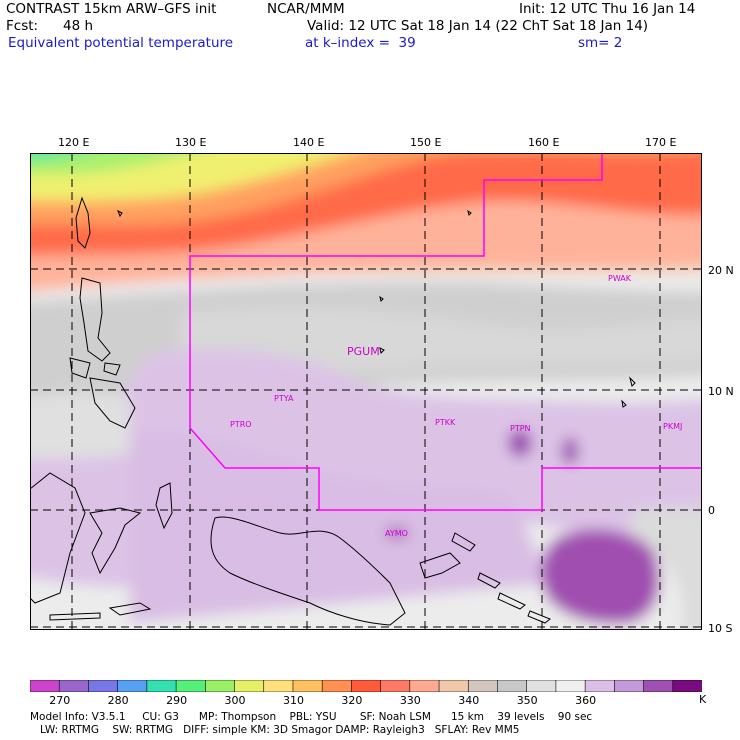  Describe the element at coordinates (703, 699) in the screenshot. I see `colorbar-unit: K` at that location.